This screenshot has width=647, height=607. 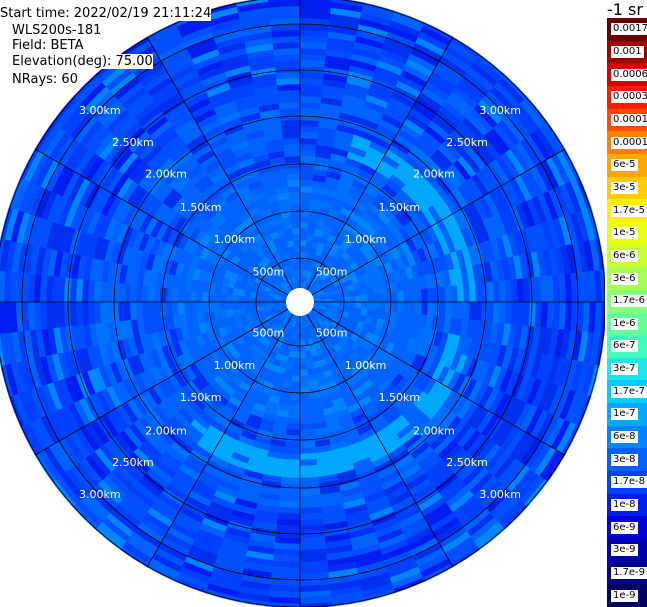 I want to click on colorbar-tick-label: 1.7e-5, so click(x=629, y=210).